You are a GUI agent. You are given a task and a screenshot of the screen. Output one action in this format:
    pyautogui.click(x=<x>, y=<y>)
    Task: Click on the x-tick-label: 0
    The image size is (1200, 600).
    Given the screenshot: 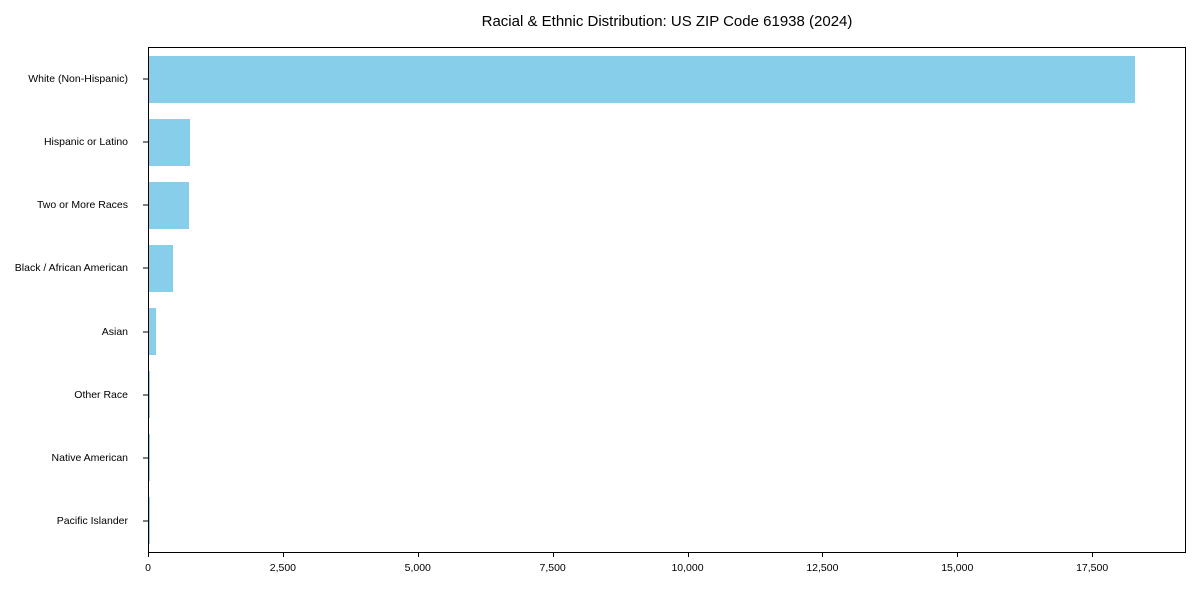 What is the action you would take?
    pyautogui.click(x=148, y=568)
    